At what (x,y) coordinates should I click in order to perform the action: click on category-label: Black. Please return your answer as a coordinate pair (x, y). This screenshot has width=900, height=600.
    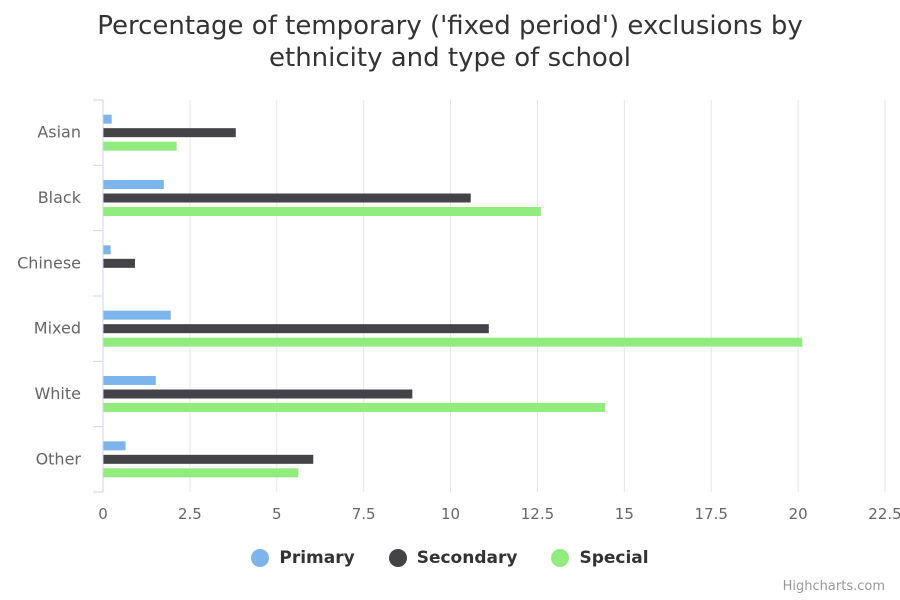
    Looking at the image, I should click on (60, 197).